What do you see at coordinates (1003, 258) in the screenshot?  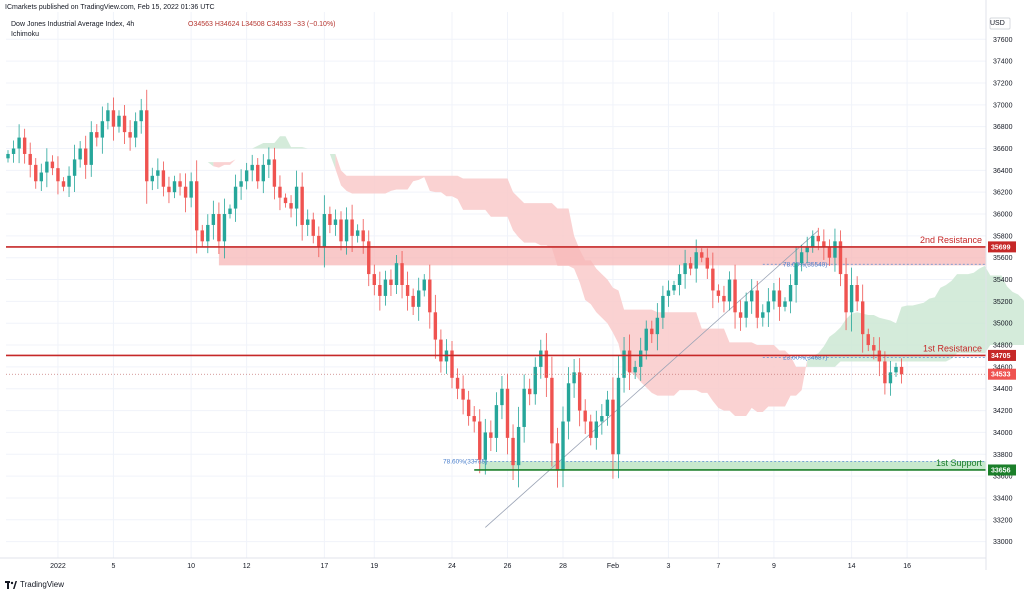 I see `price-tick-label: 35600` at bounding box center [1003, 258].